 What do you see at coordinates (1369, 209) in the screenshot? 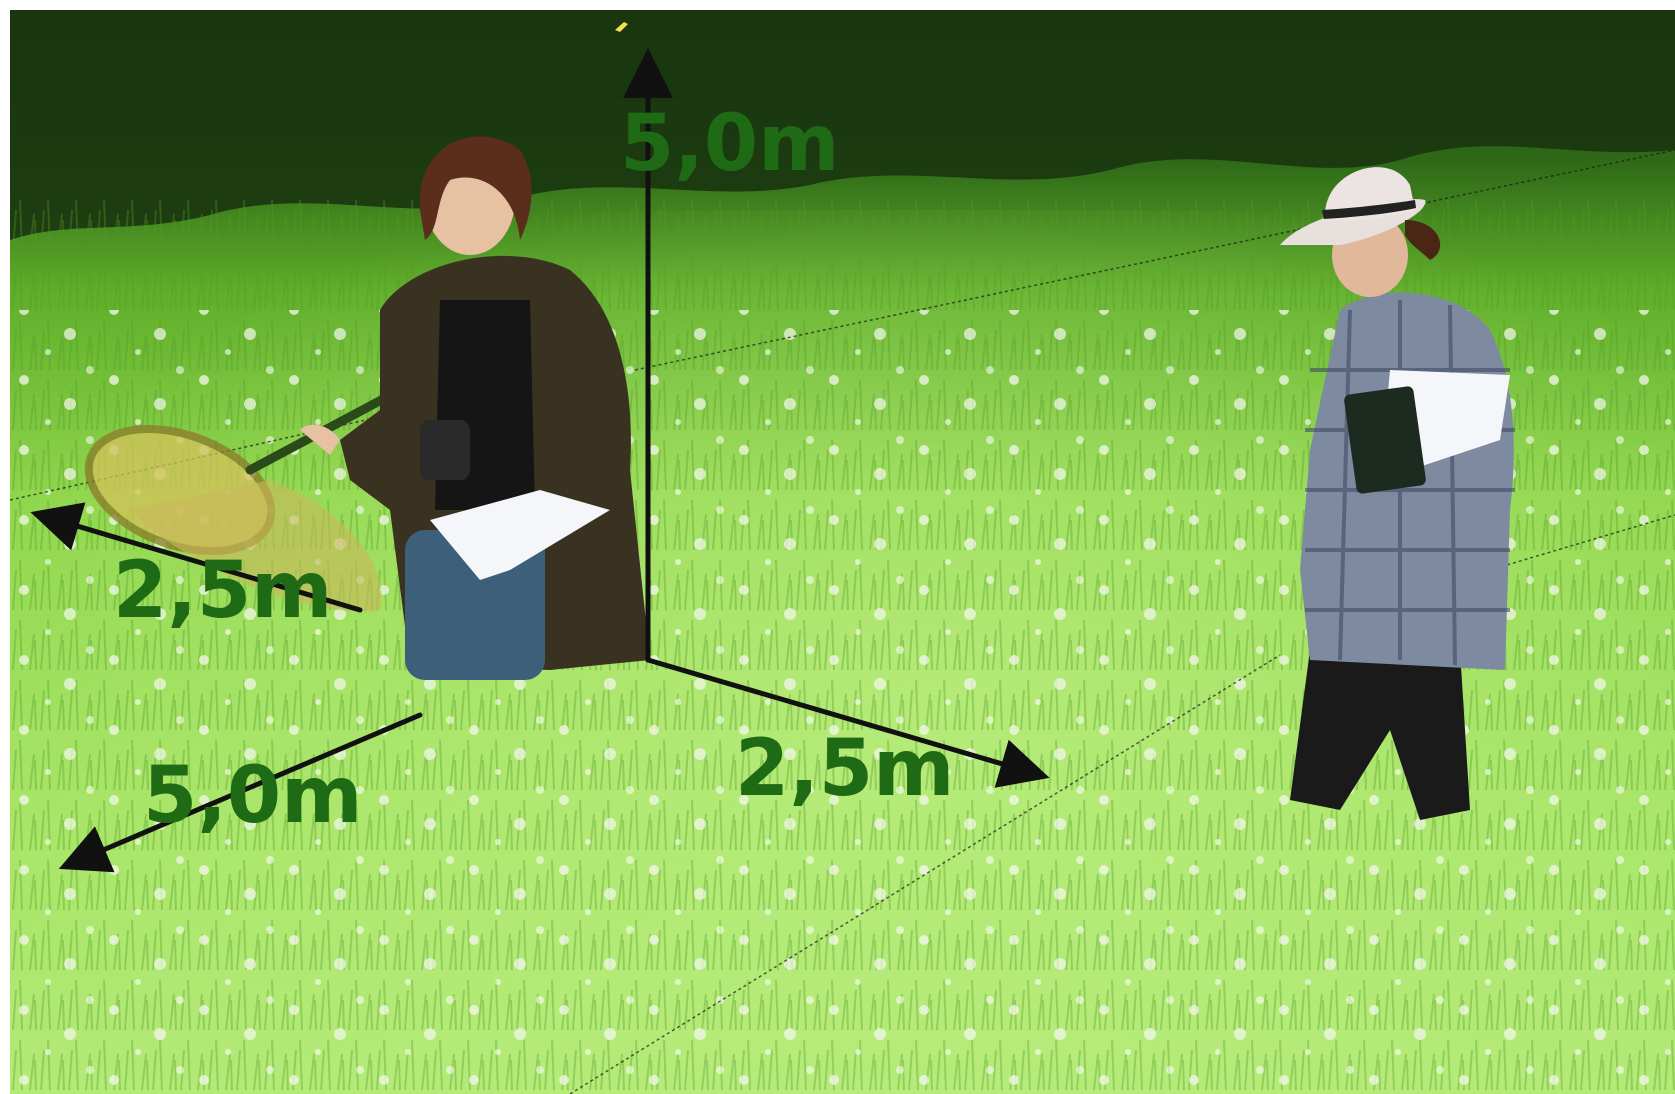
I see `hat-band` at bounding box center [1369, 209].